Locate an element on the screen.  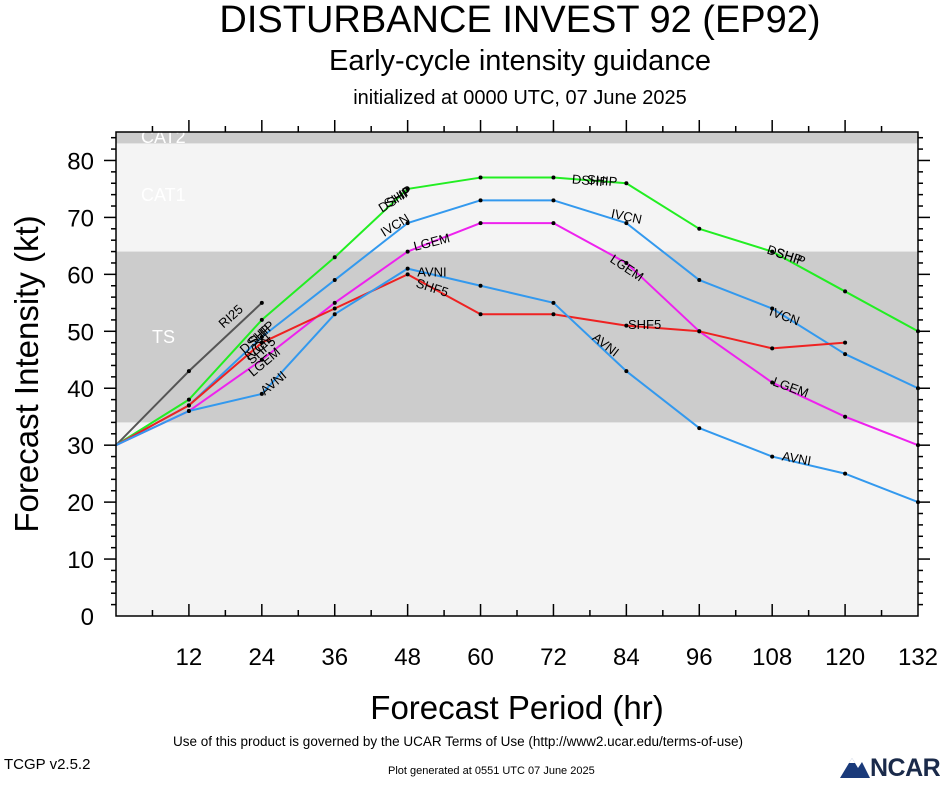
band-label-ts: TS is located at coordinates (163, 337).